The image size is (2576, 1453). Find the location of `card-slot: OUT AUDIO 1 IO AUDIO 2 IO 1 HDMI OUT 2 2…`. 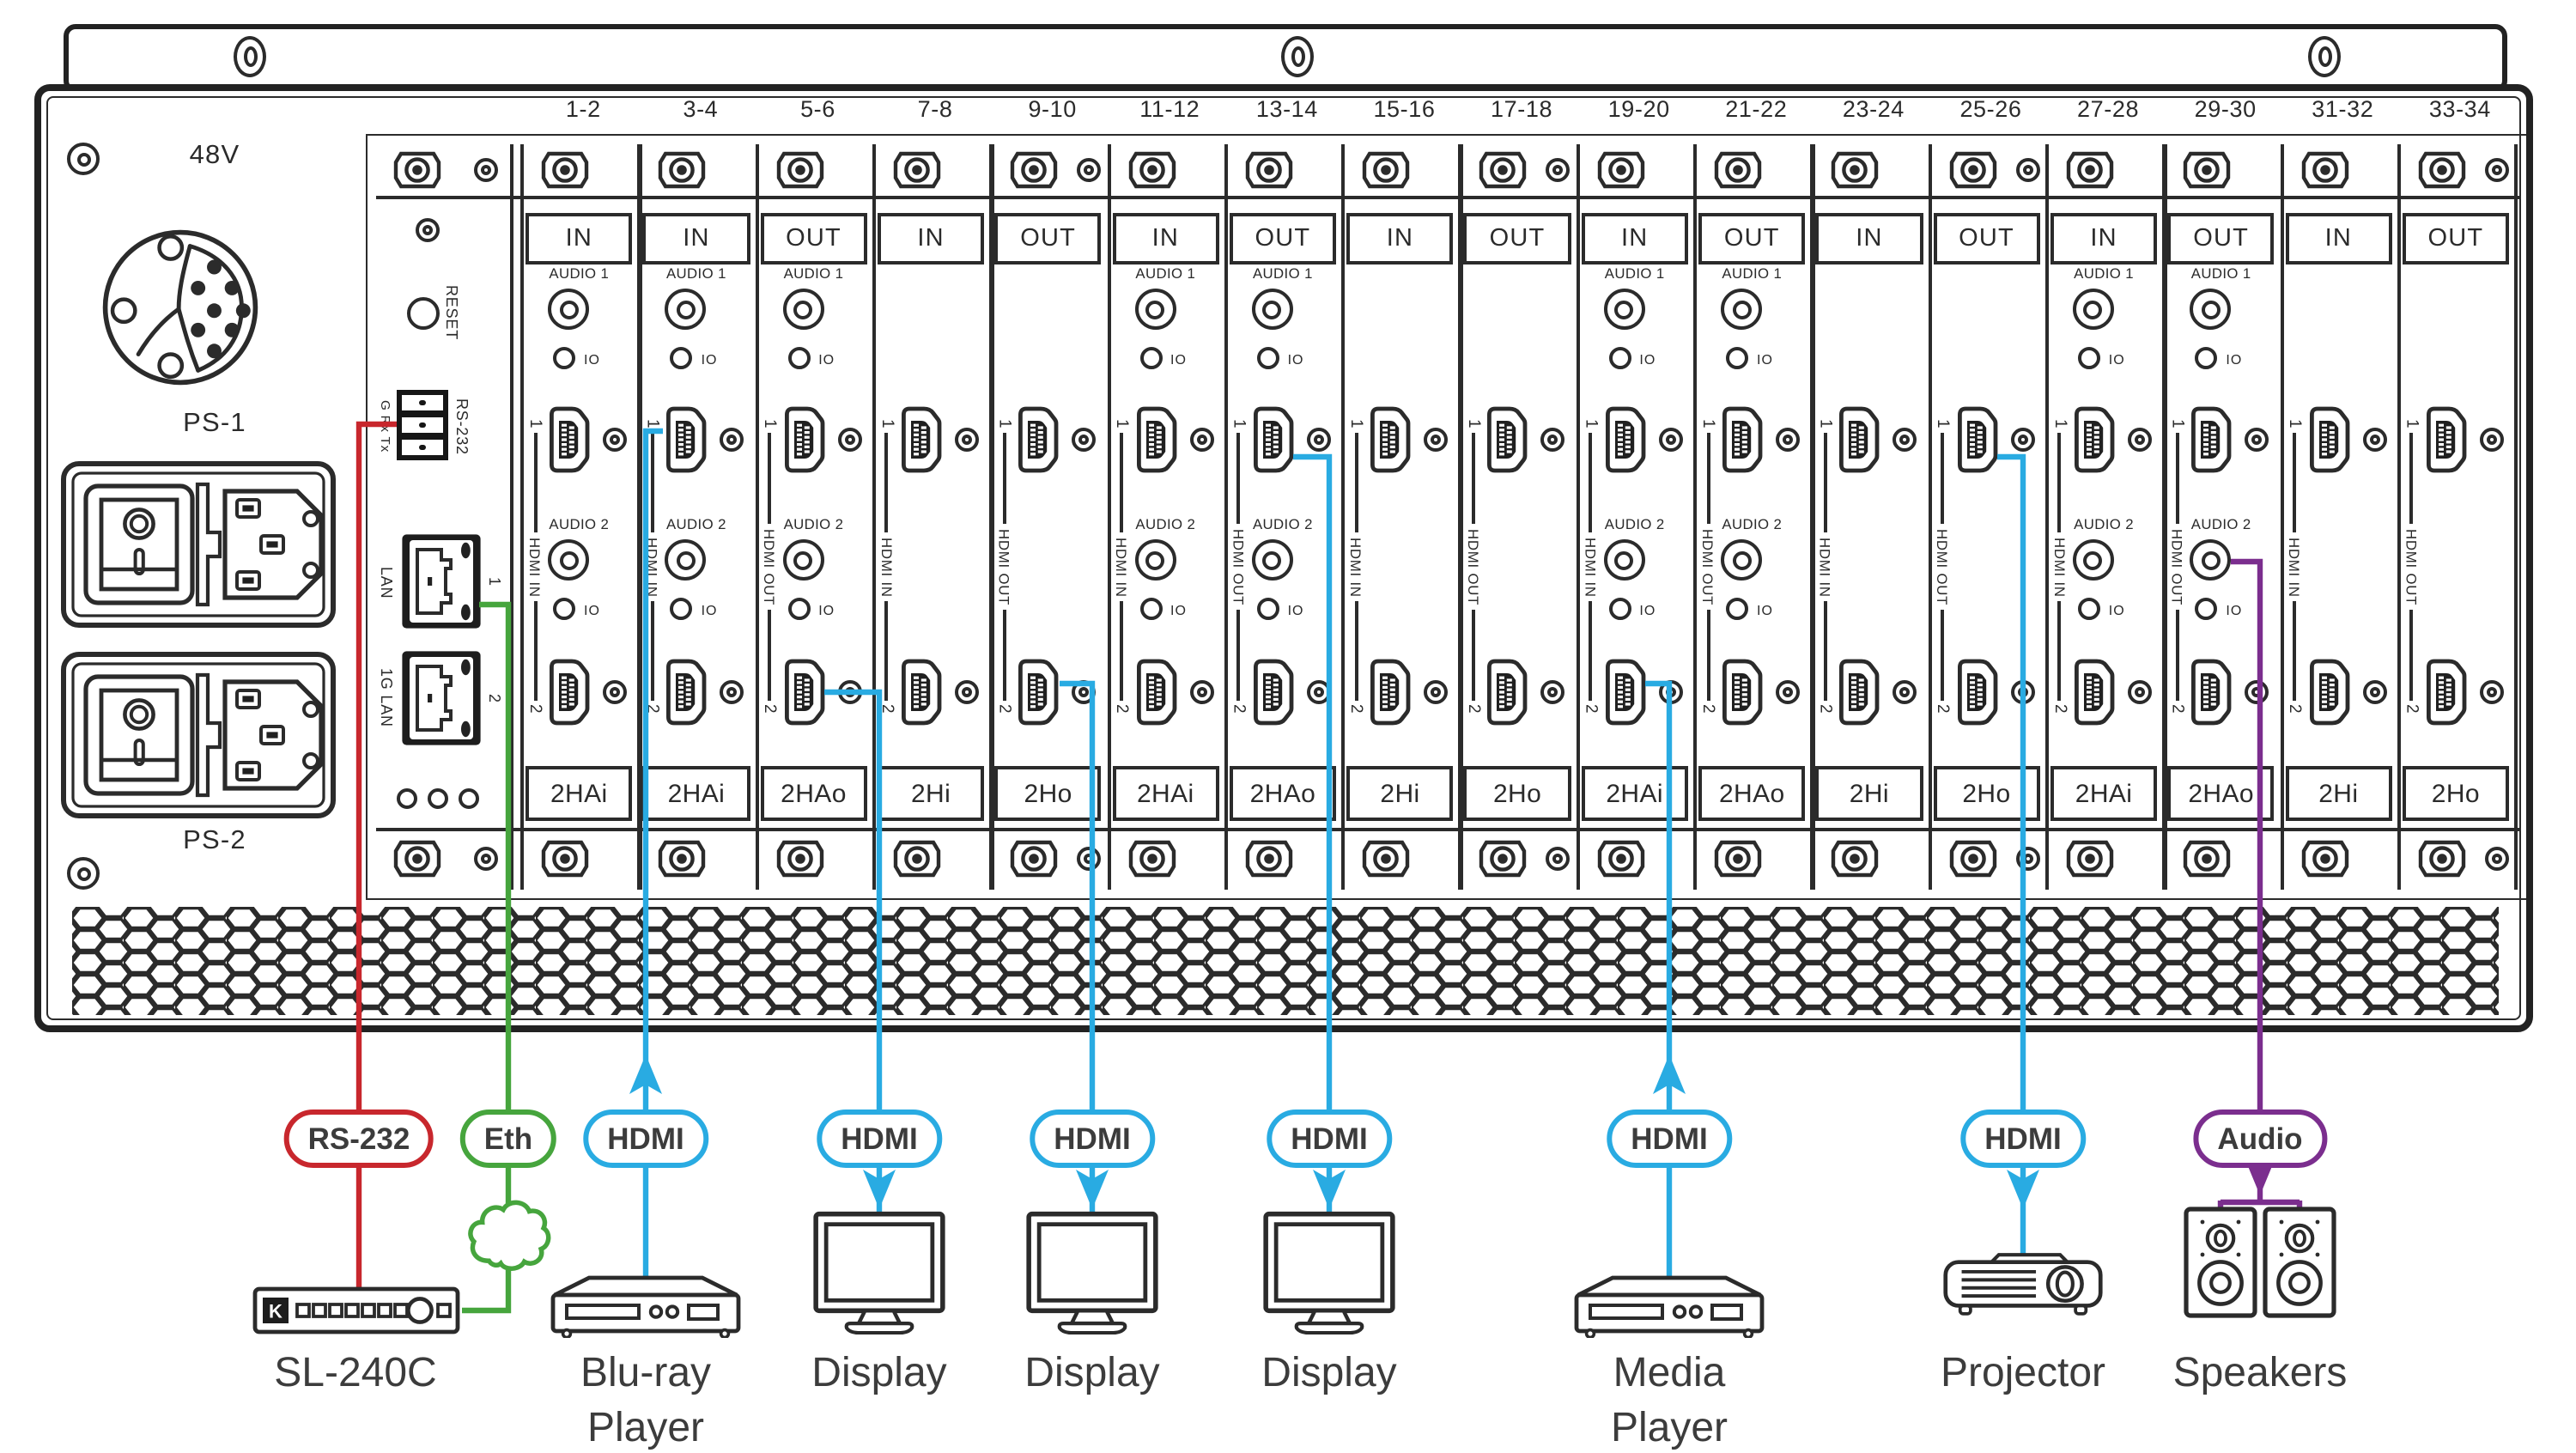

card-slot: OUT AUDIO 1 IO AUDIO 2 IO 1 HDMI OUT 2 2… is located at coordinates (1283, 517).